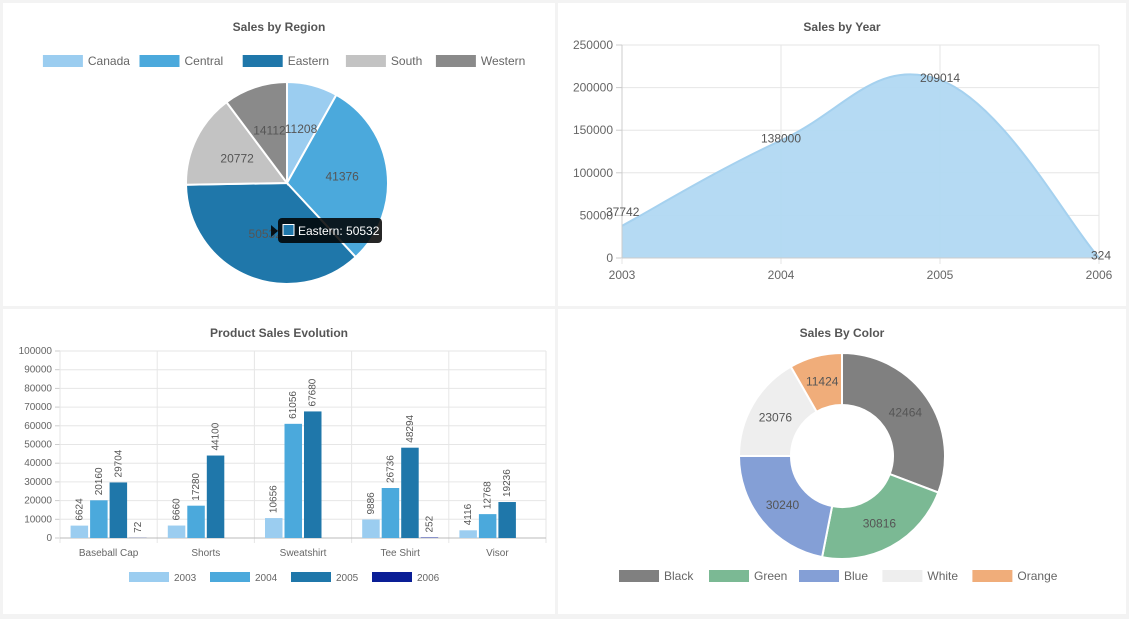 The width and height of the screenshot is (1129, 619). Describe the element at coordinates (266, 578) in the screenshot. I see `legend-label-2004: 2004` at that location.